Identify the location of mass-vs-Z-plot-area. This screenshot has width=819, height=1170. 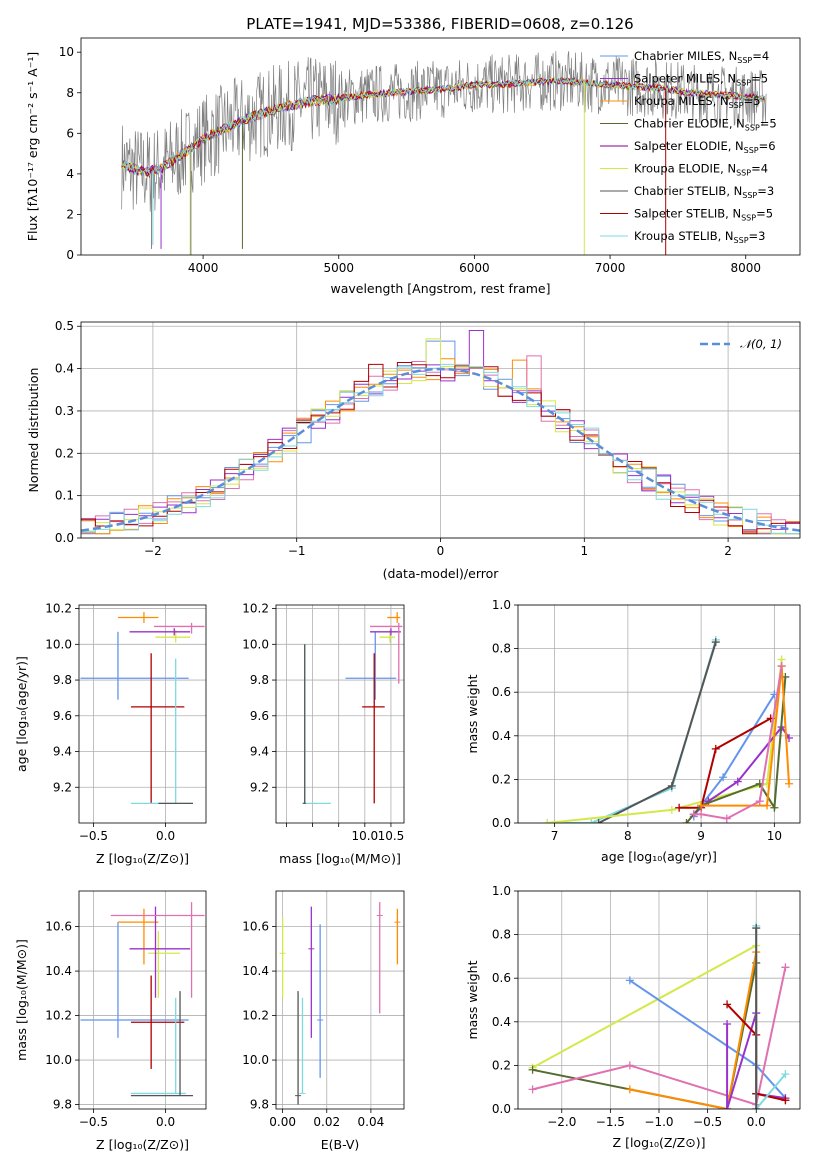
(142, 999).